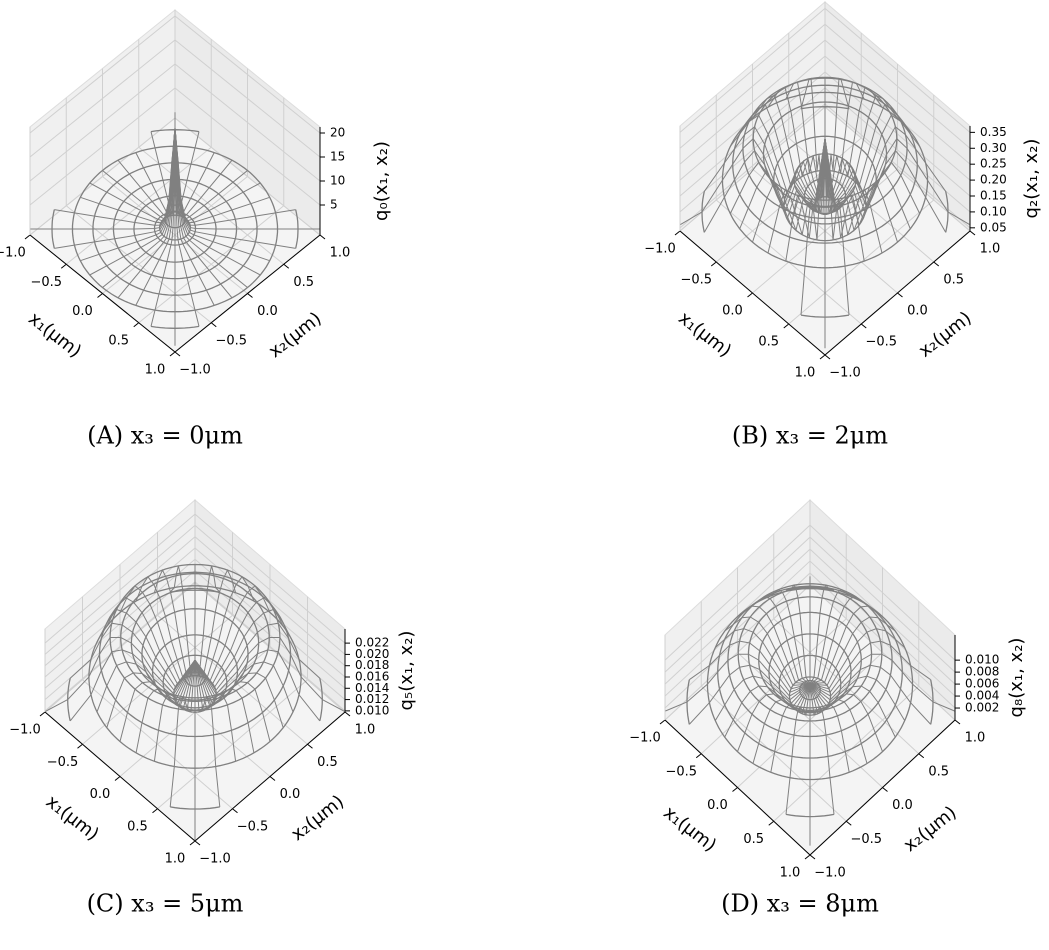 This screenshot has height=950, width=1049. I want to click on y-tick-label: 1.0, so click(340, 253).